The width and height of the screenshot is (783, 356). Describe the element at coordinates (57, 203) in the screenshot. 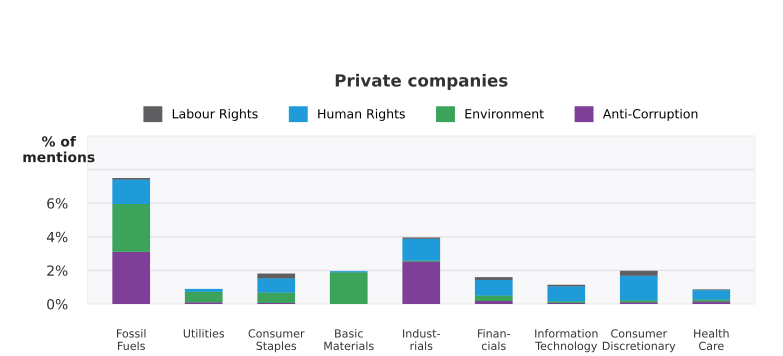

I see `y-tick-label: 6%` at that location.